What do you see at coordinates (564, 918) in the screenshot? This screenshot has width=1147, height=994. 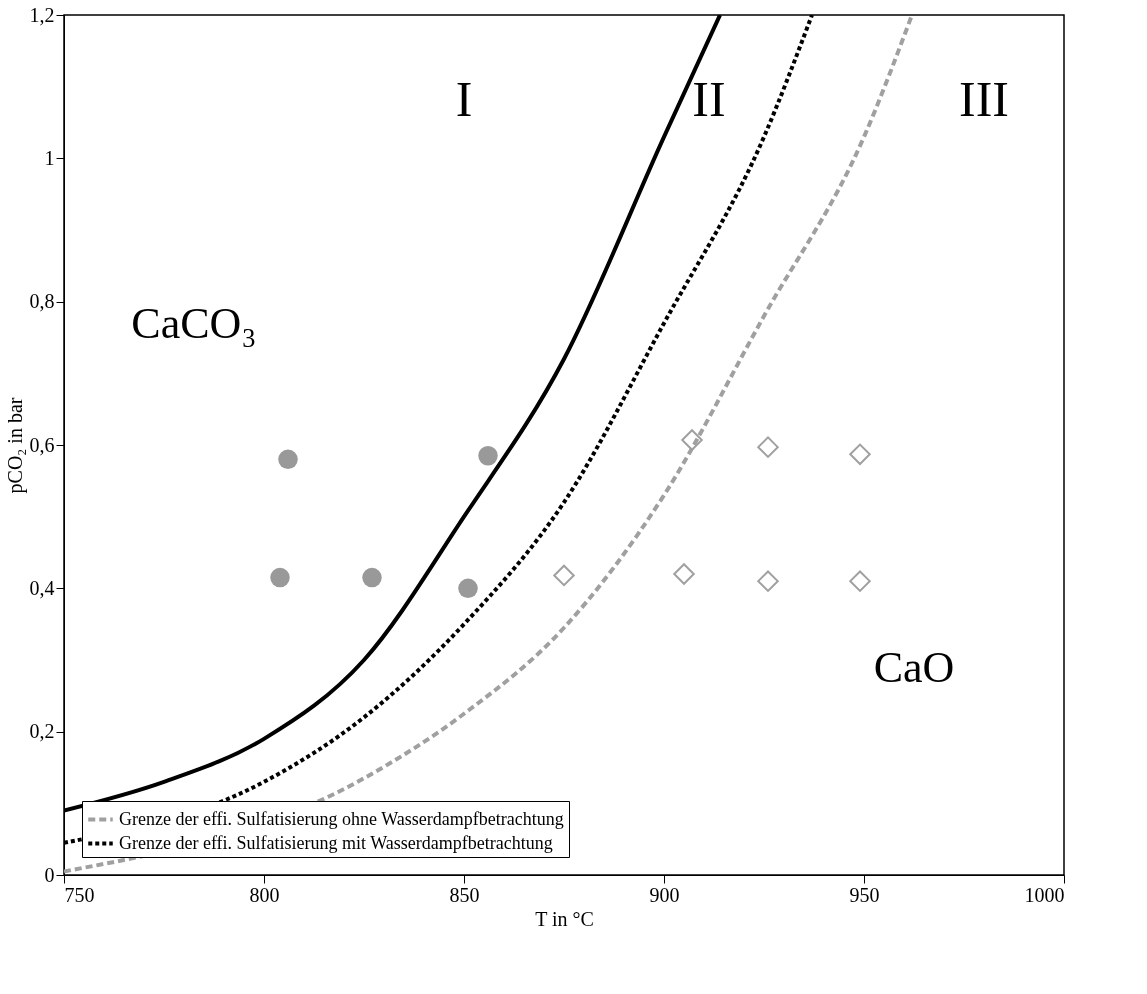 I see `x-axis-title: T in °C` at bounding box center [564, 918].